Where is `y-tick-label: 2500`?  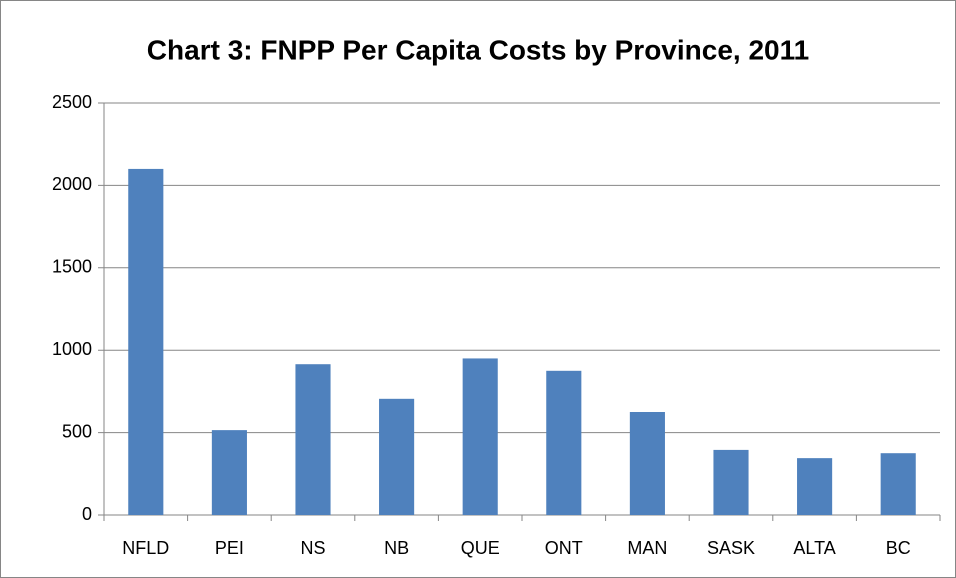
y-tick-label: 2500 is located at coordinates (72, 102).